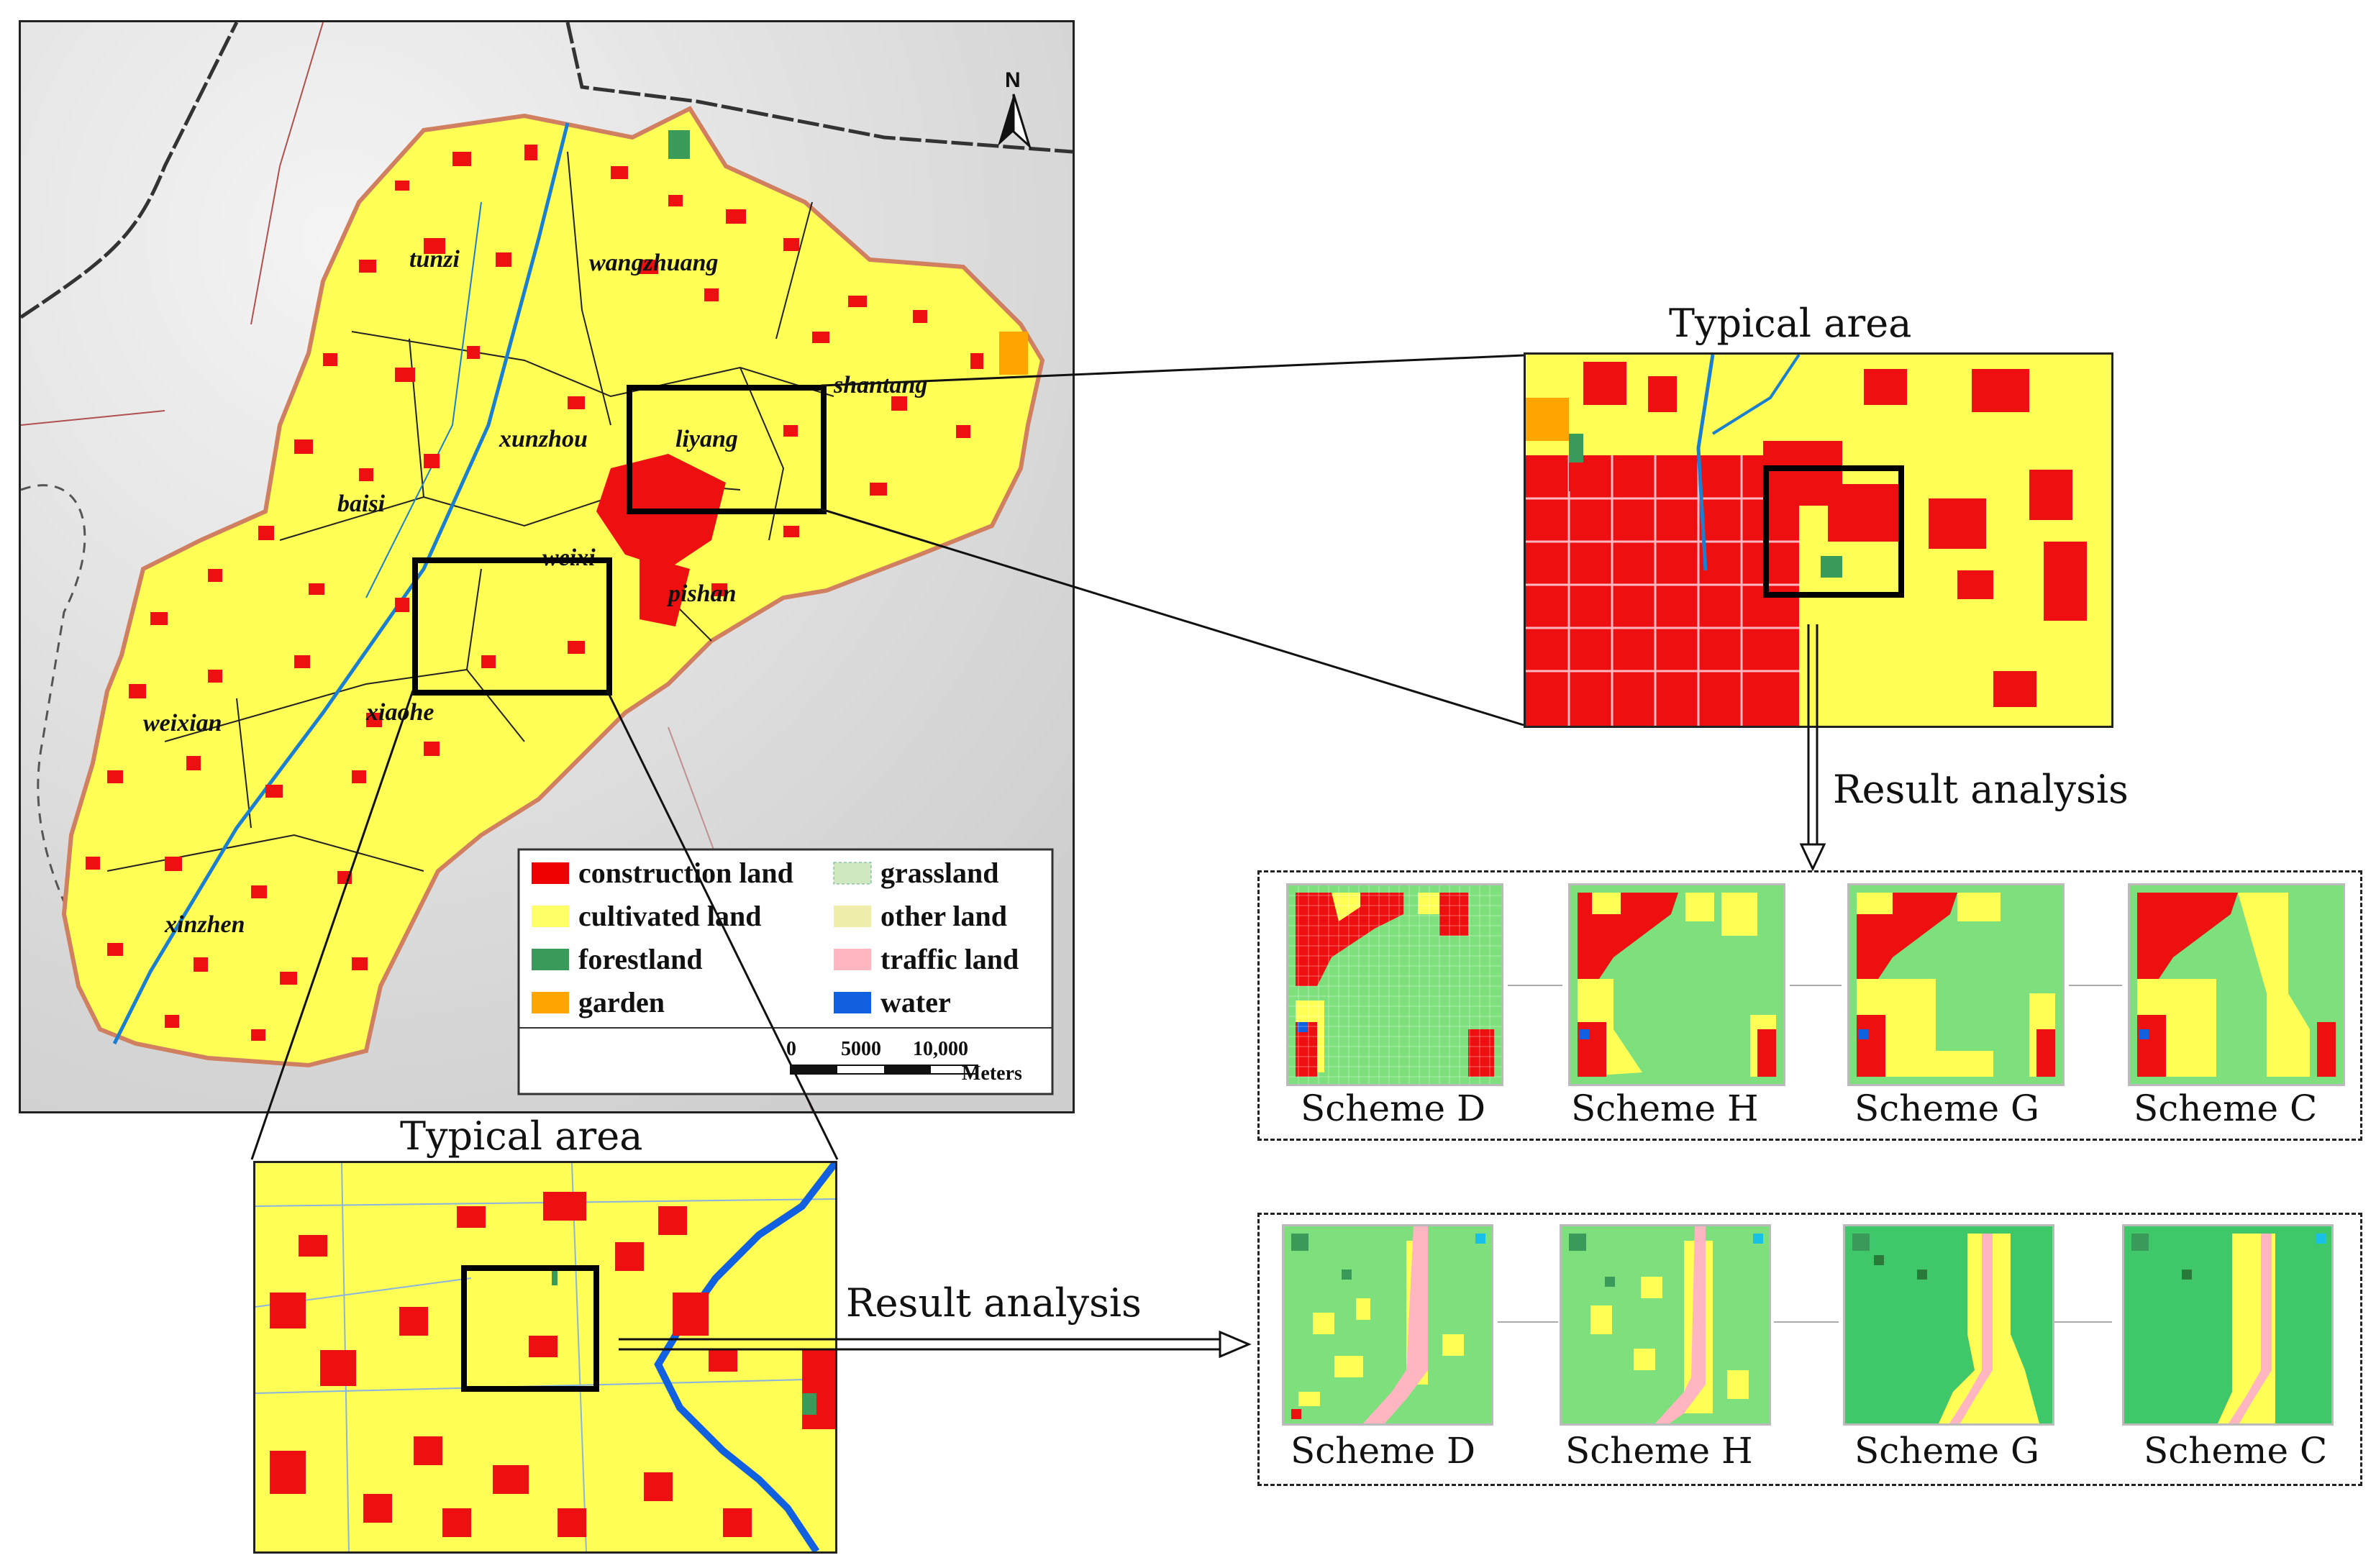 Image resolution: width=2376 pixels, height=1568 pixels. I want to click on rail-line, so click(130, 170).